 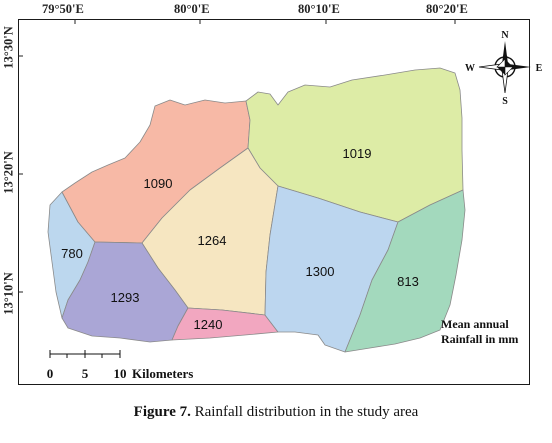 I want to click on legend-title: Mean annual Rainfall in mm, so click(x=479, y=332).